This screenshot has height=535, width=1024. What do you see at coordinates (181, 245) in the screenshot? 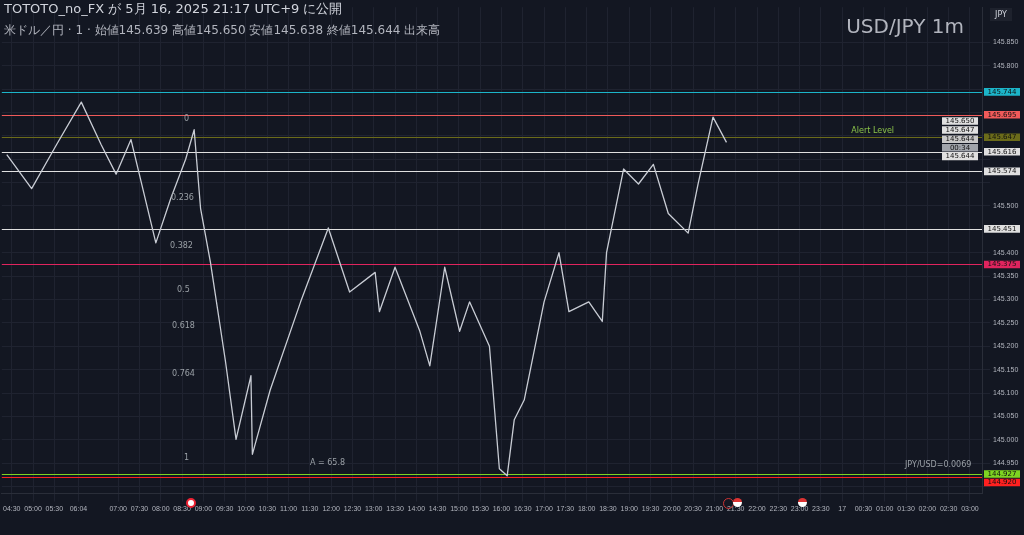
I see `annotation: 0.382` at bounding box center [181, 245].